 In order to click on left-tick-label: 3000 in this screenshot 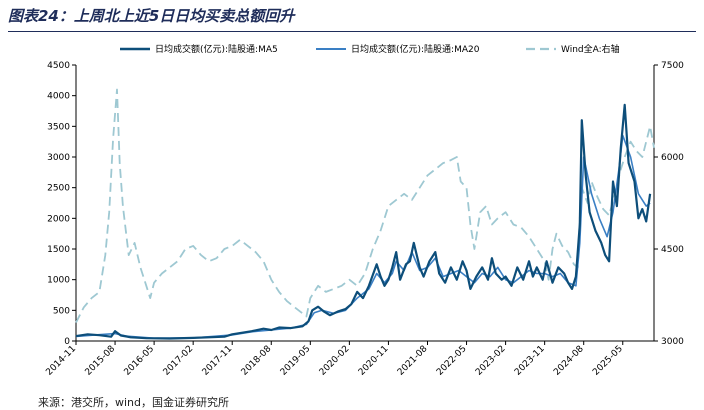, I will do `click(58, 158)`.